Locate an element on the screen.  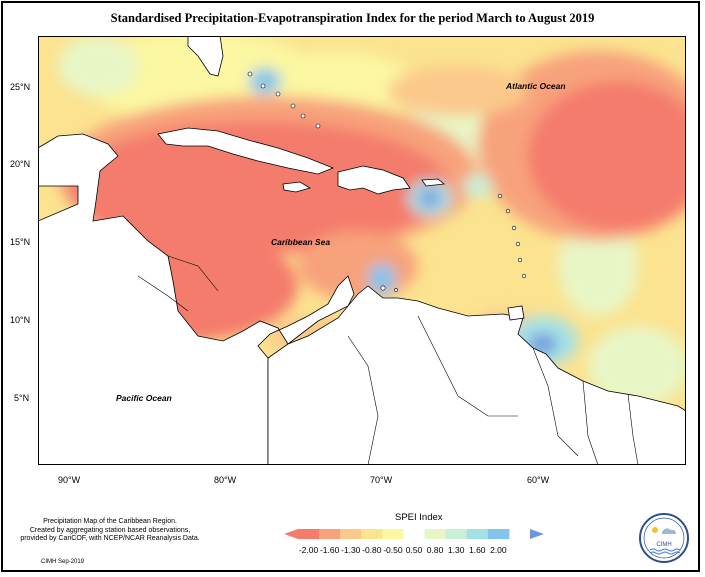
lon-label-70w: 70°W is located at coordinates (381, 480).